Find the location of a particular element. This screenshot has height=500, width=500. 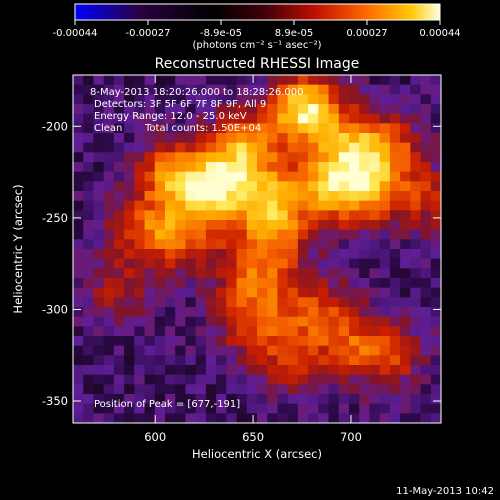

x-axis-label: Heliocentric X (arcsec) is located at coordinates (257, 454).